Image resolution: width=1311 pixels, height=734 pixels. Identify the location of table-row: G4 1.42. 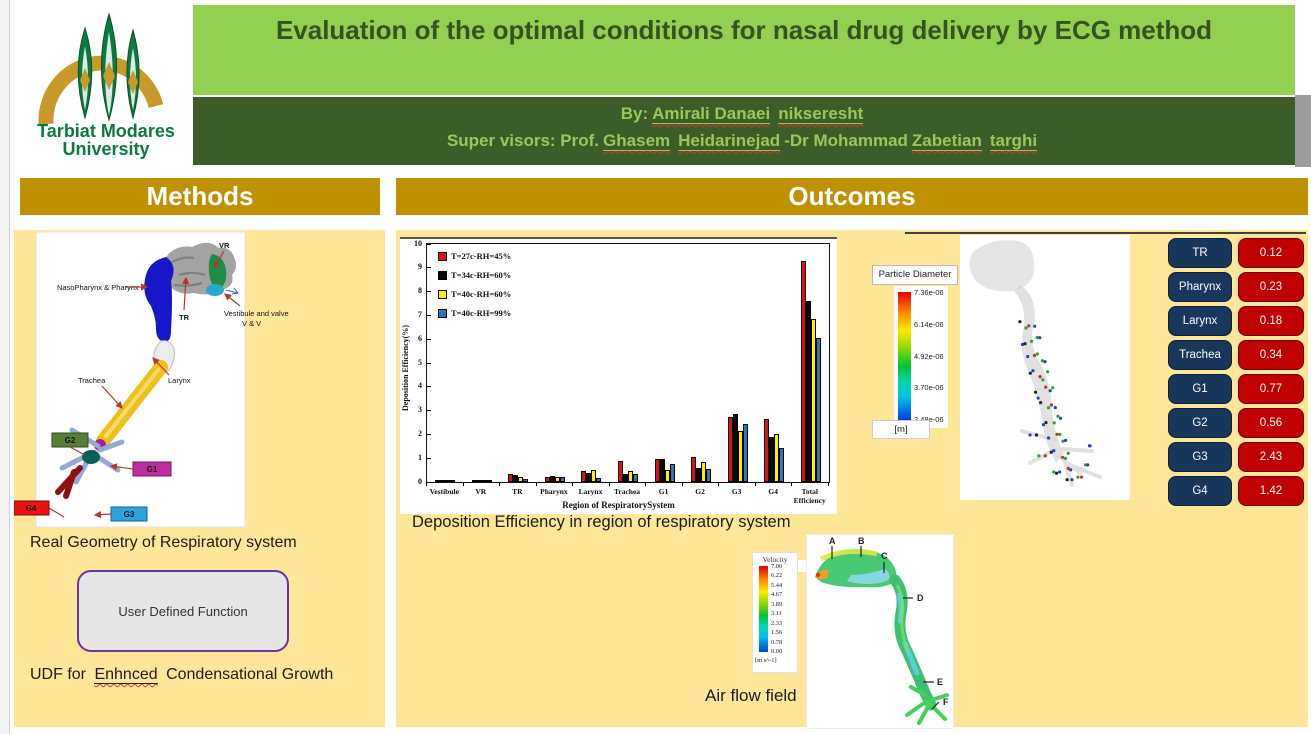
(1236, 491).